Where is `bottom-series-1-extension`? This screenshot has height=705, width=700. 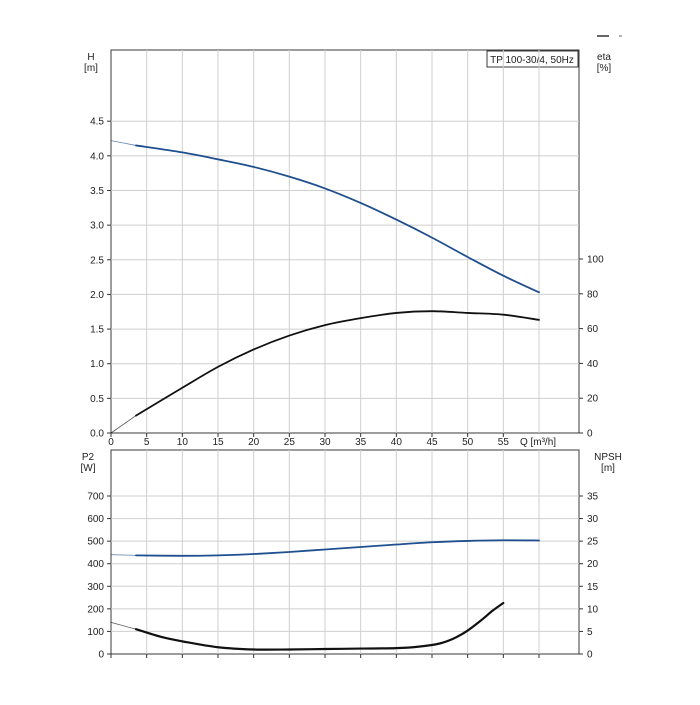 bottom-series-1-extension is located at coordinates (123, 626).